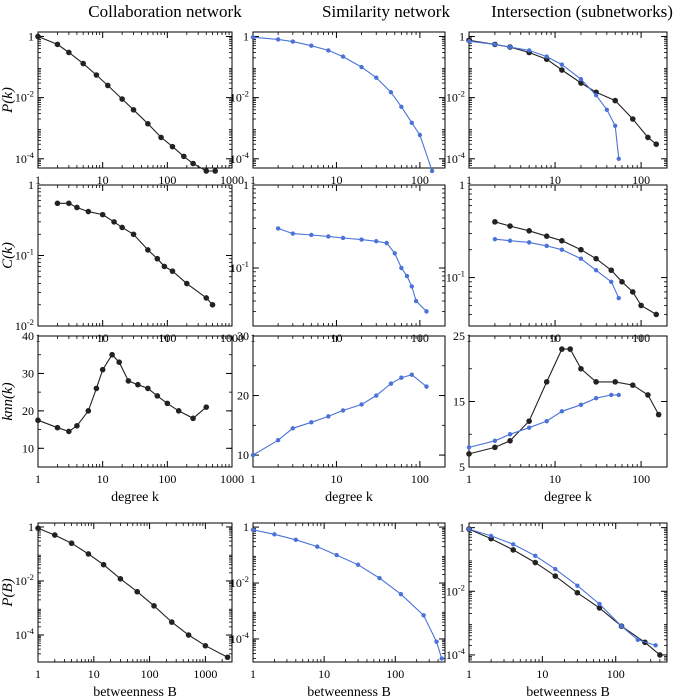 The width and height of the screenshot is (682, 698). What do you see at coordinates (349, 691) in the screenshot?
I see `x-axis-label: betweenness B` at bounding box center [349, 691].